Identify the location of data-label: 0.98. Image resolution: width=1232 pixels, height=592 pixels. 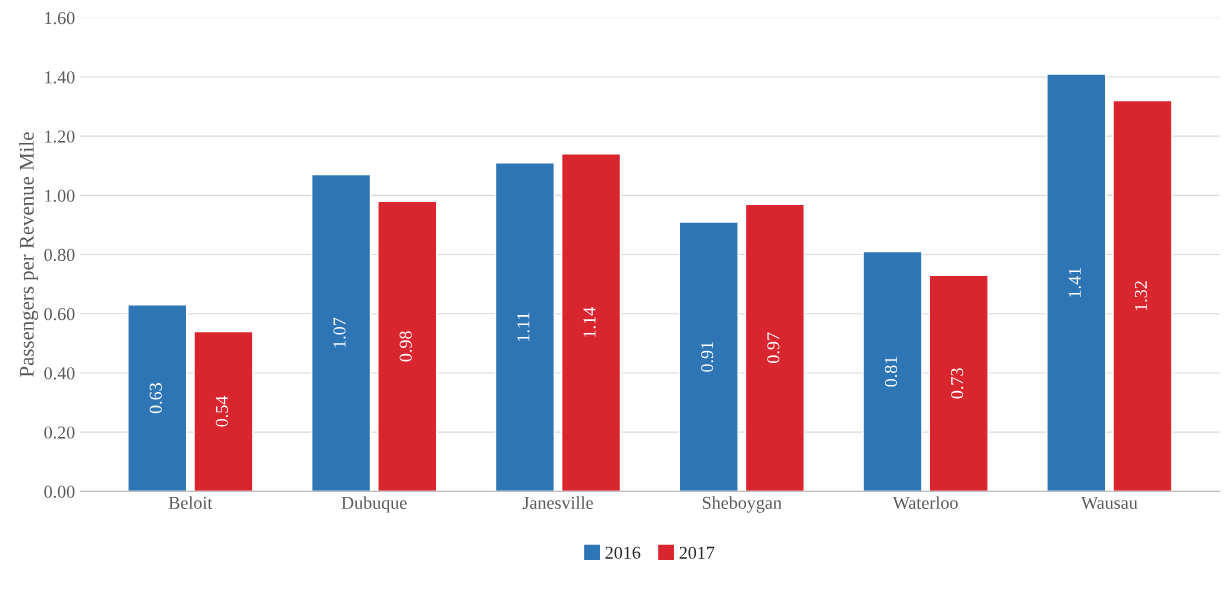
(405, 346).